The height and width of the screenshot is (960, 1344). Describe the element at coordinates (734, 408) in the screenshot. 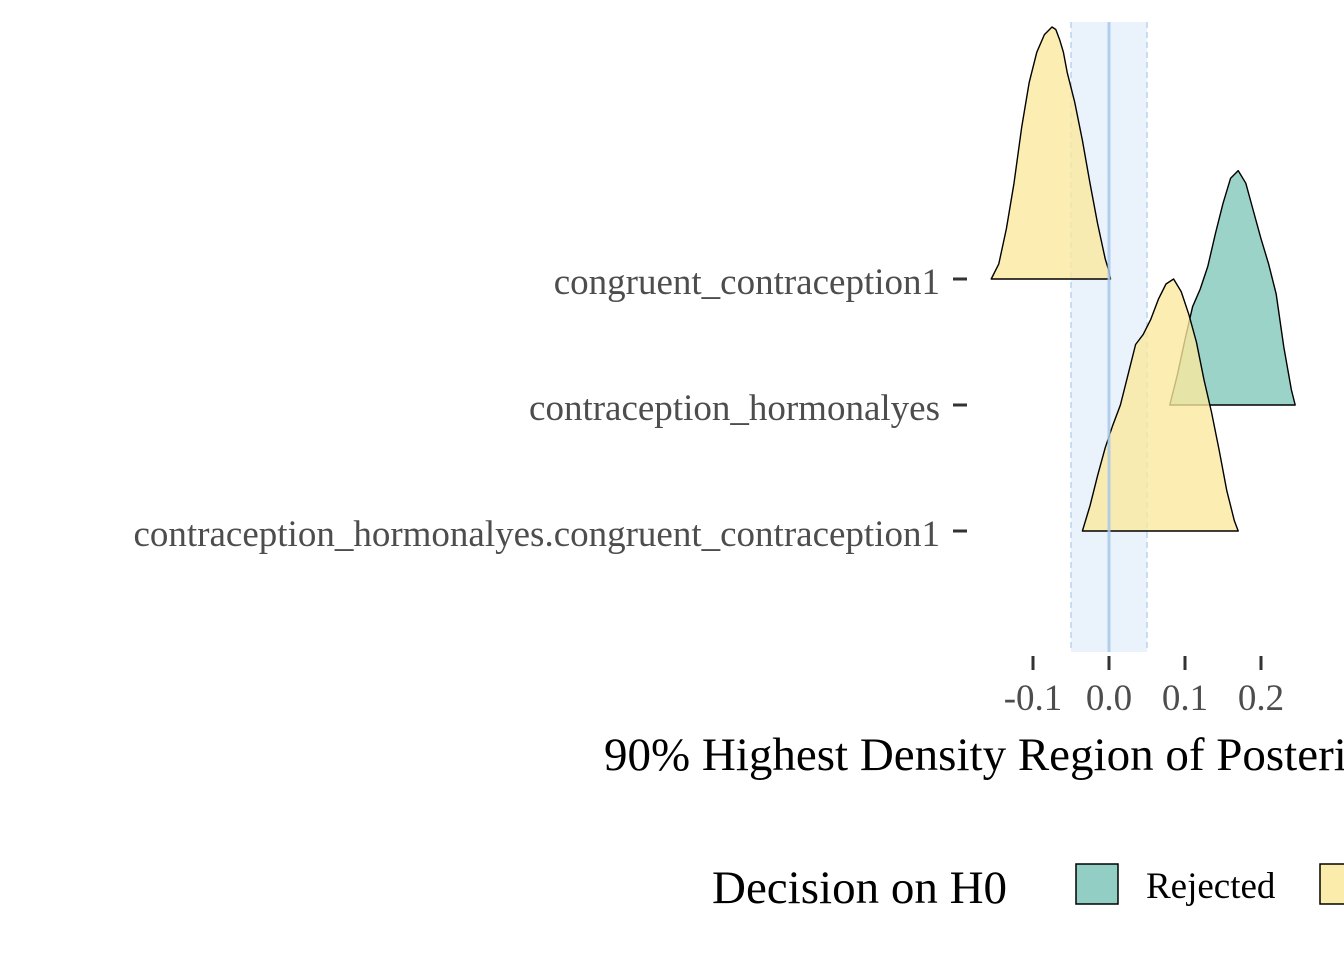

I see `y-label-contraception-hormonalyes: contraception_hormonalyes` at that location.